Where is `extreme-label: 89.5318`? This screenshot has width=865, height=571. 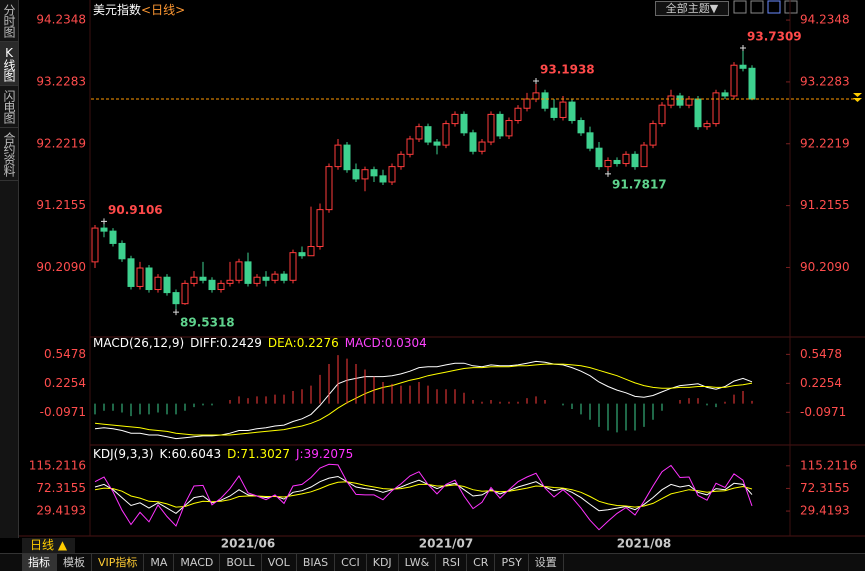 extreme-label: 89.5318 is located at coordinates (207, 323).